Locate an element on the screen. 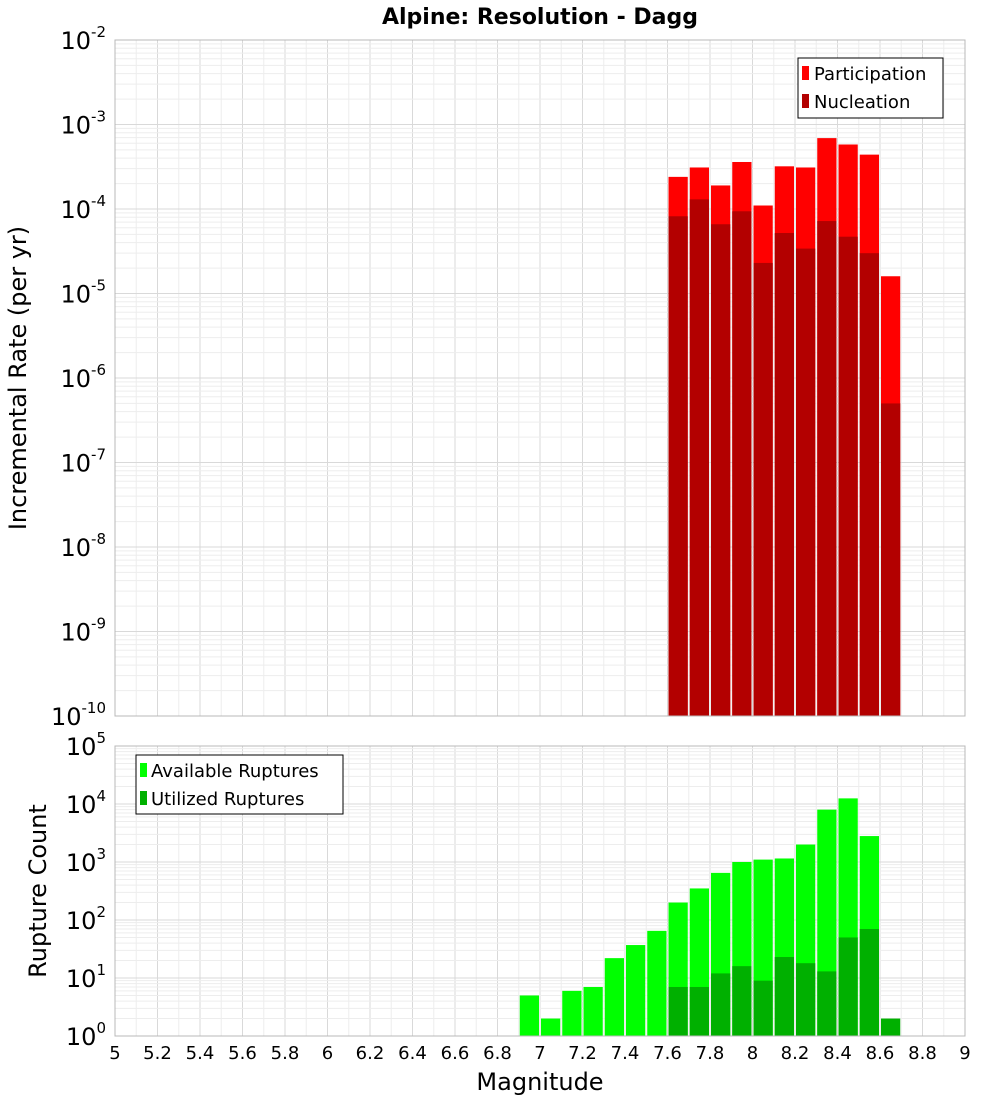  x-axis-label: Magnitude is located at coordinates (539, 1082).